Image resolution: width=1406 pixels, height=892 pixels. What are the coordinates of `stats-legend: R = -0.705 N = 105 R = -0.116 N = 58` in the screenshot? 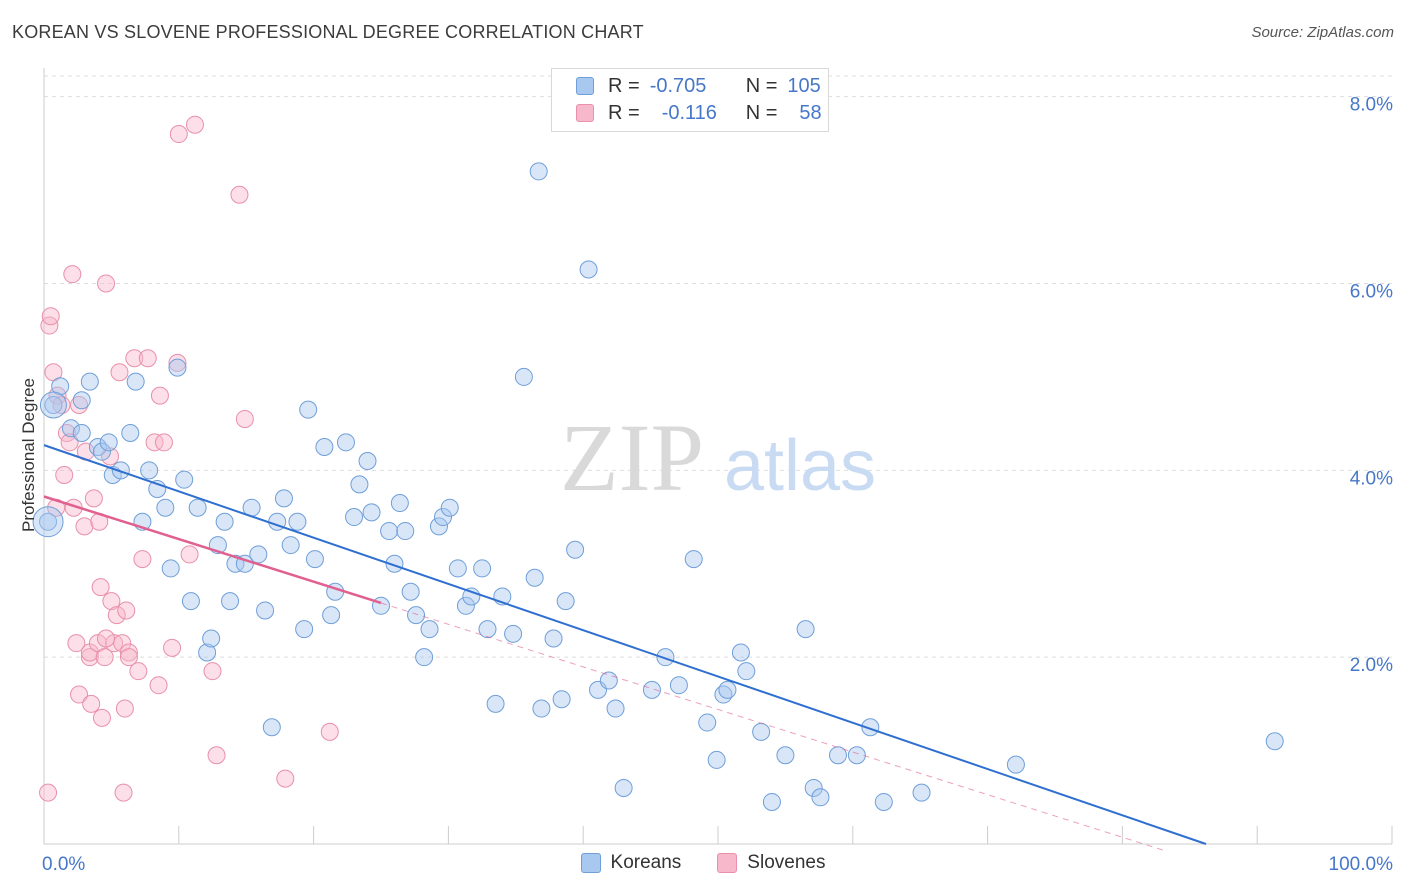 It's located at (690, 100).